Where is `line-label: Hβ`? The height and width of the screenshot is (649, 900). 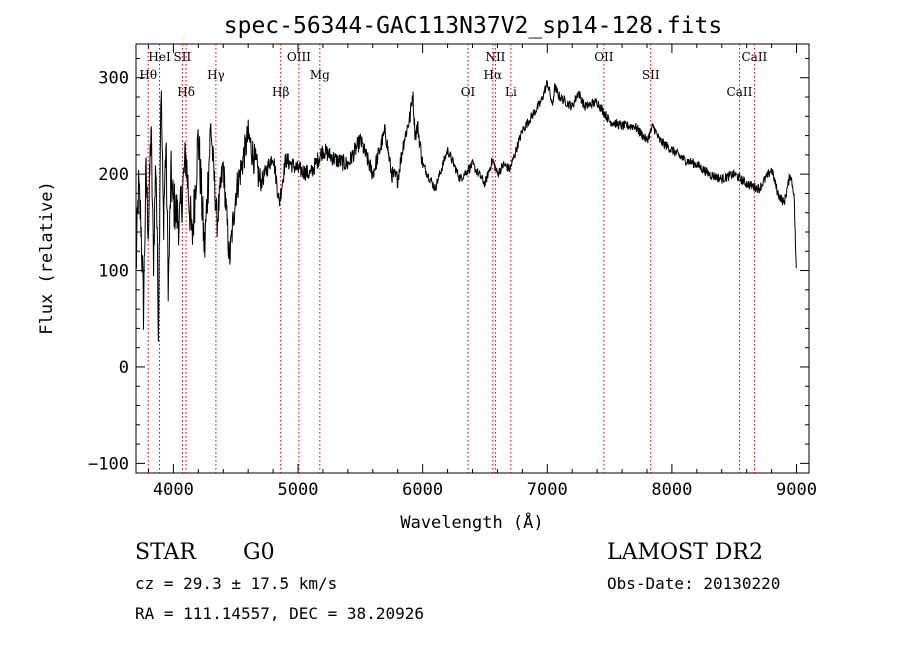
line-label: Hβ is located at coordinates (280, 92).